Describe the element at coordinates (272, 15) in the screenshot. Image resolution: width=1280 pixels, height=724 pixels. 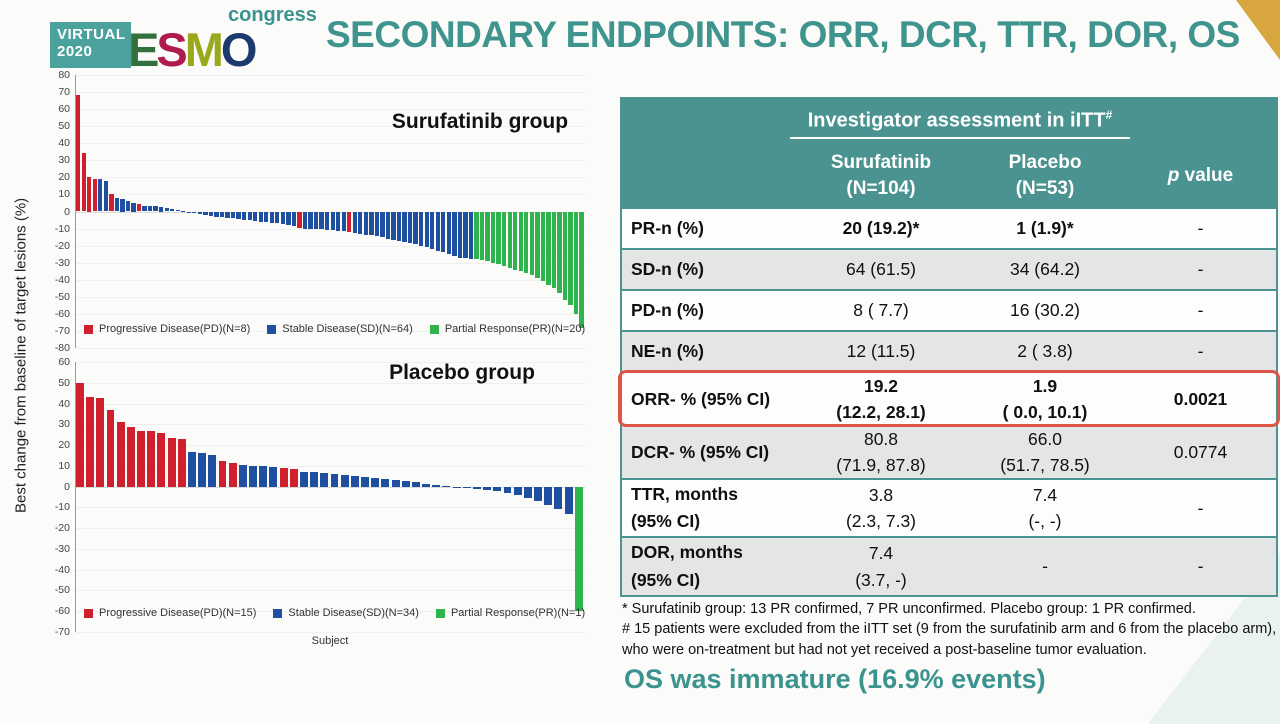
I see `congress-label: congress` at that location.